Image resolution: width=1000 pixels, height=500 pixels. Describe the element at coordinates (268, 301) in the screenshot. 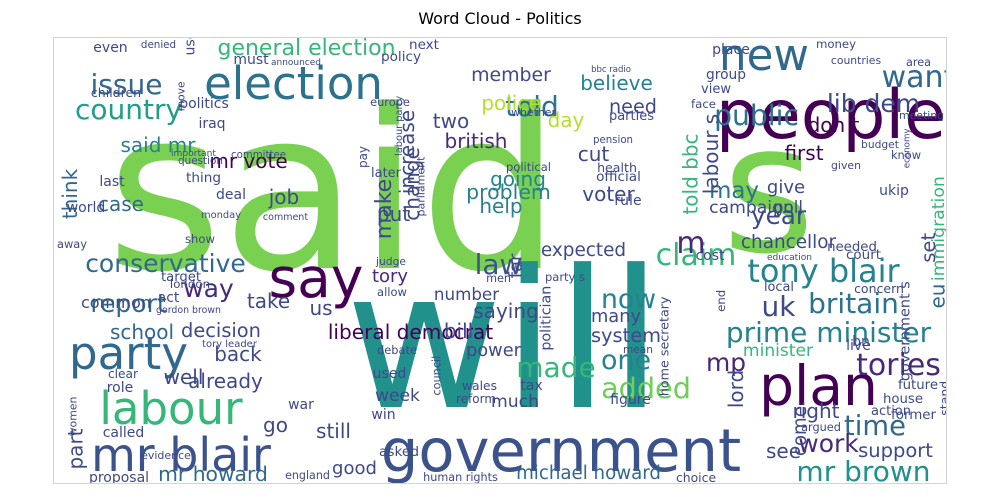

I see `word-take: take` at that location.